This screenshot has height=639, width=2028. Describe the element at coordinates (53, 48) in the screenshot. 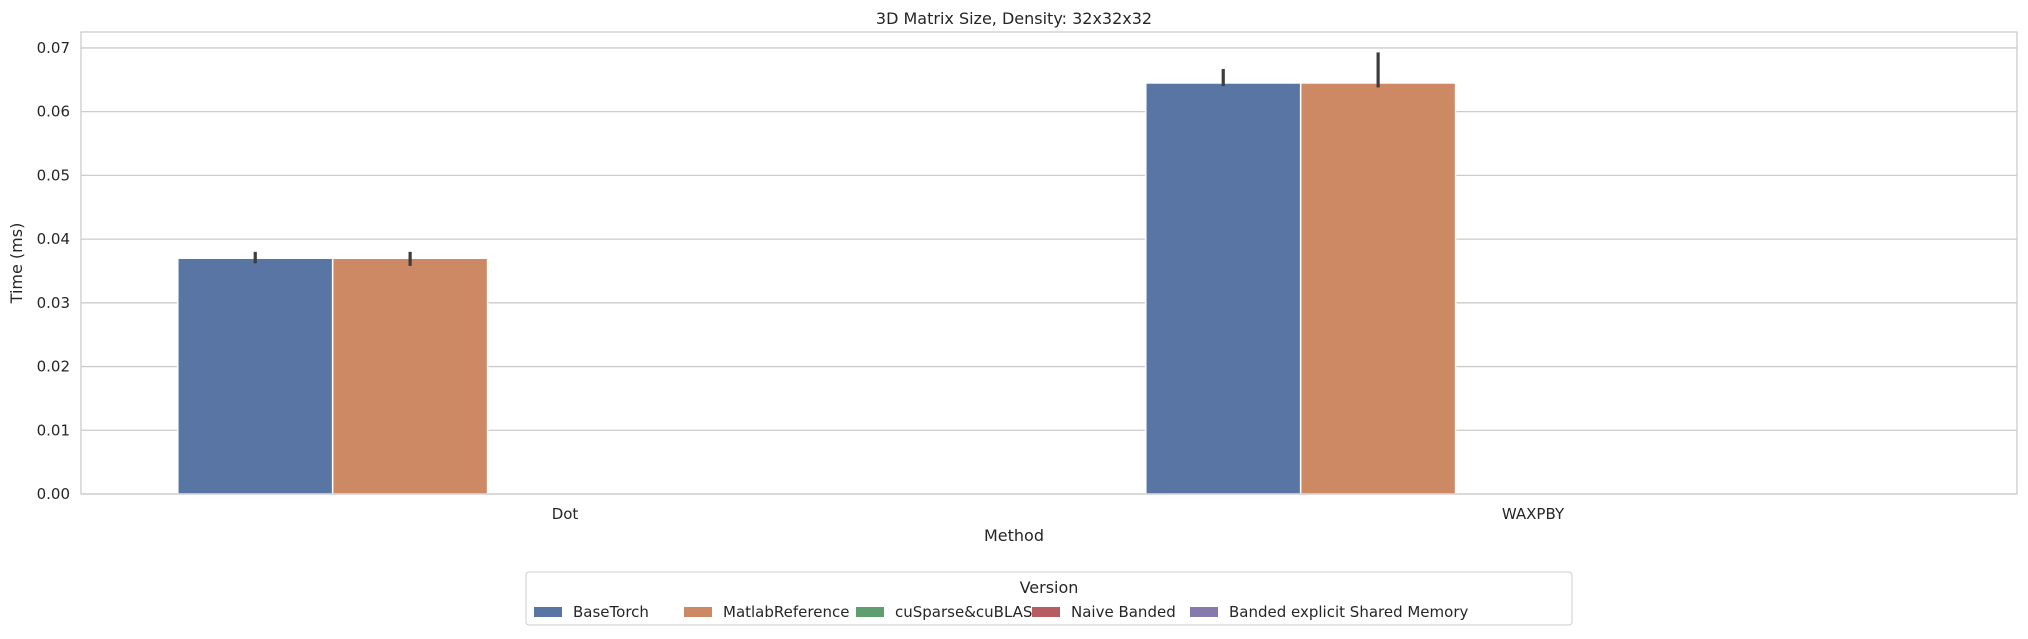

I see `y-tick-label: 0.07` at that location.